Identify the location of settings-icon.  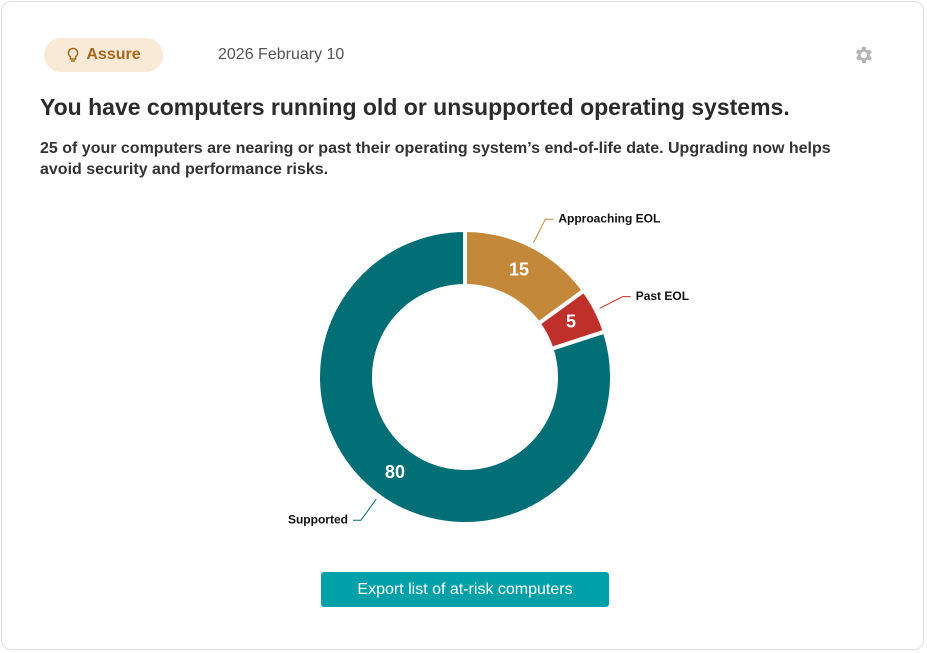
(863, 55).